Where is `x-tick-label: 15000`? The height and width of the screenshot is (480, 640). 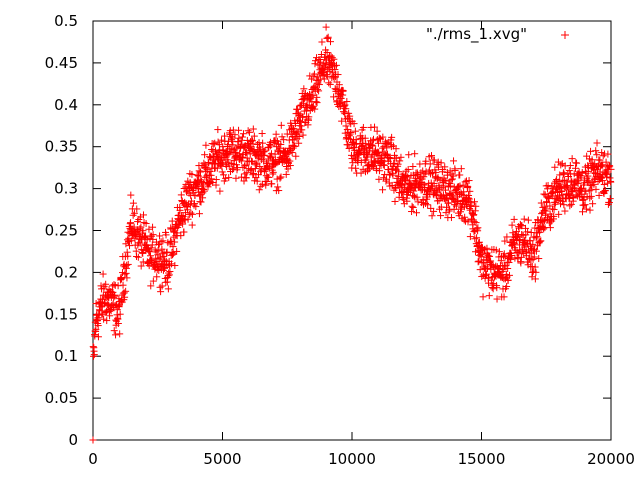
x-tick-label: 15000 is located at coordinates (482, 459).